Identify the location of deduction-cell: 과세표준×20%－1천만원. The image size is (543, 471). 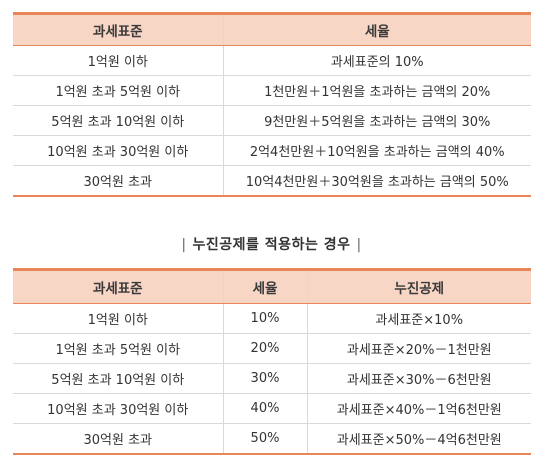
(418, 348).